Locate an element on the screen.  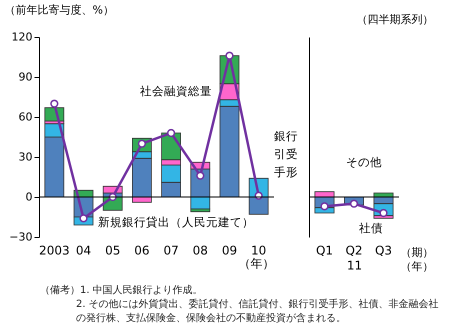
x-tick-label: 10 is located at coordinates (258, 251).